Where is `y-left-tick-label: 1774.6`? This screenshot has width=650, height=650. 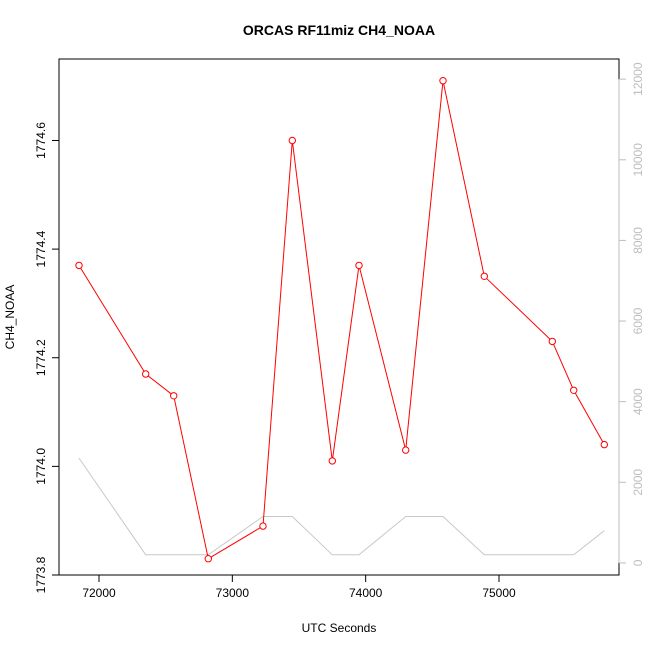
y-left-tick-label: 1774.6 is located at coordinates (41, 140).